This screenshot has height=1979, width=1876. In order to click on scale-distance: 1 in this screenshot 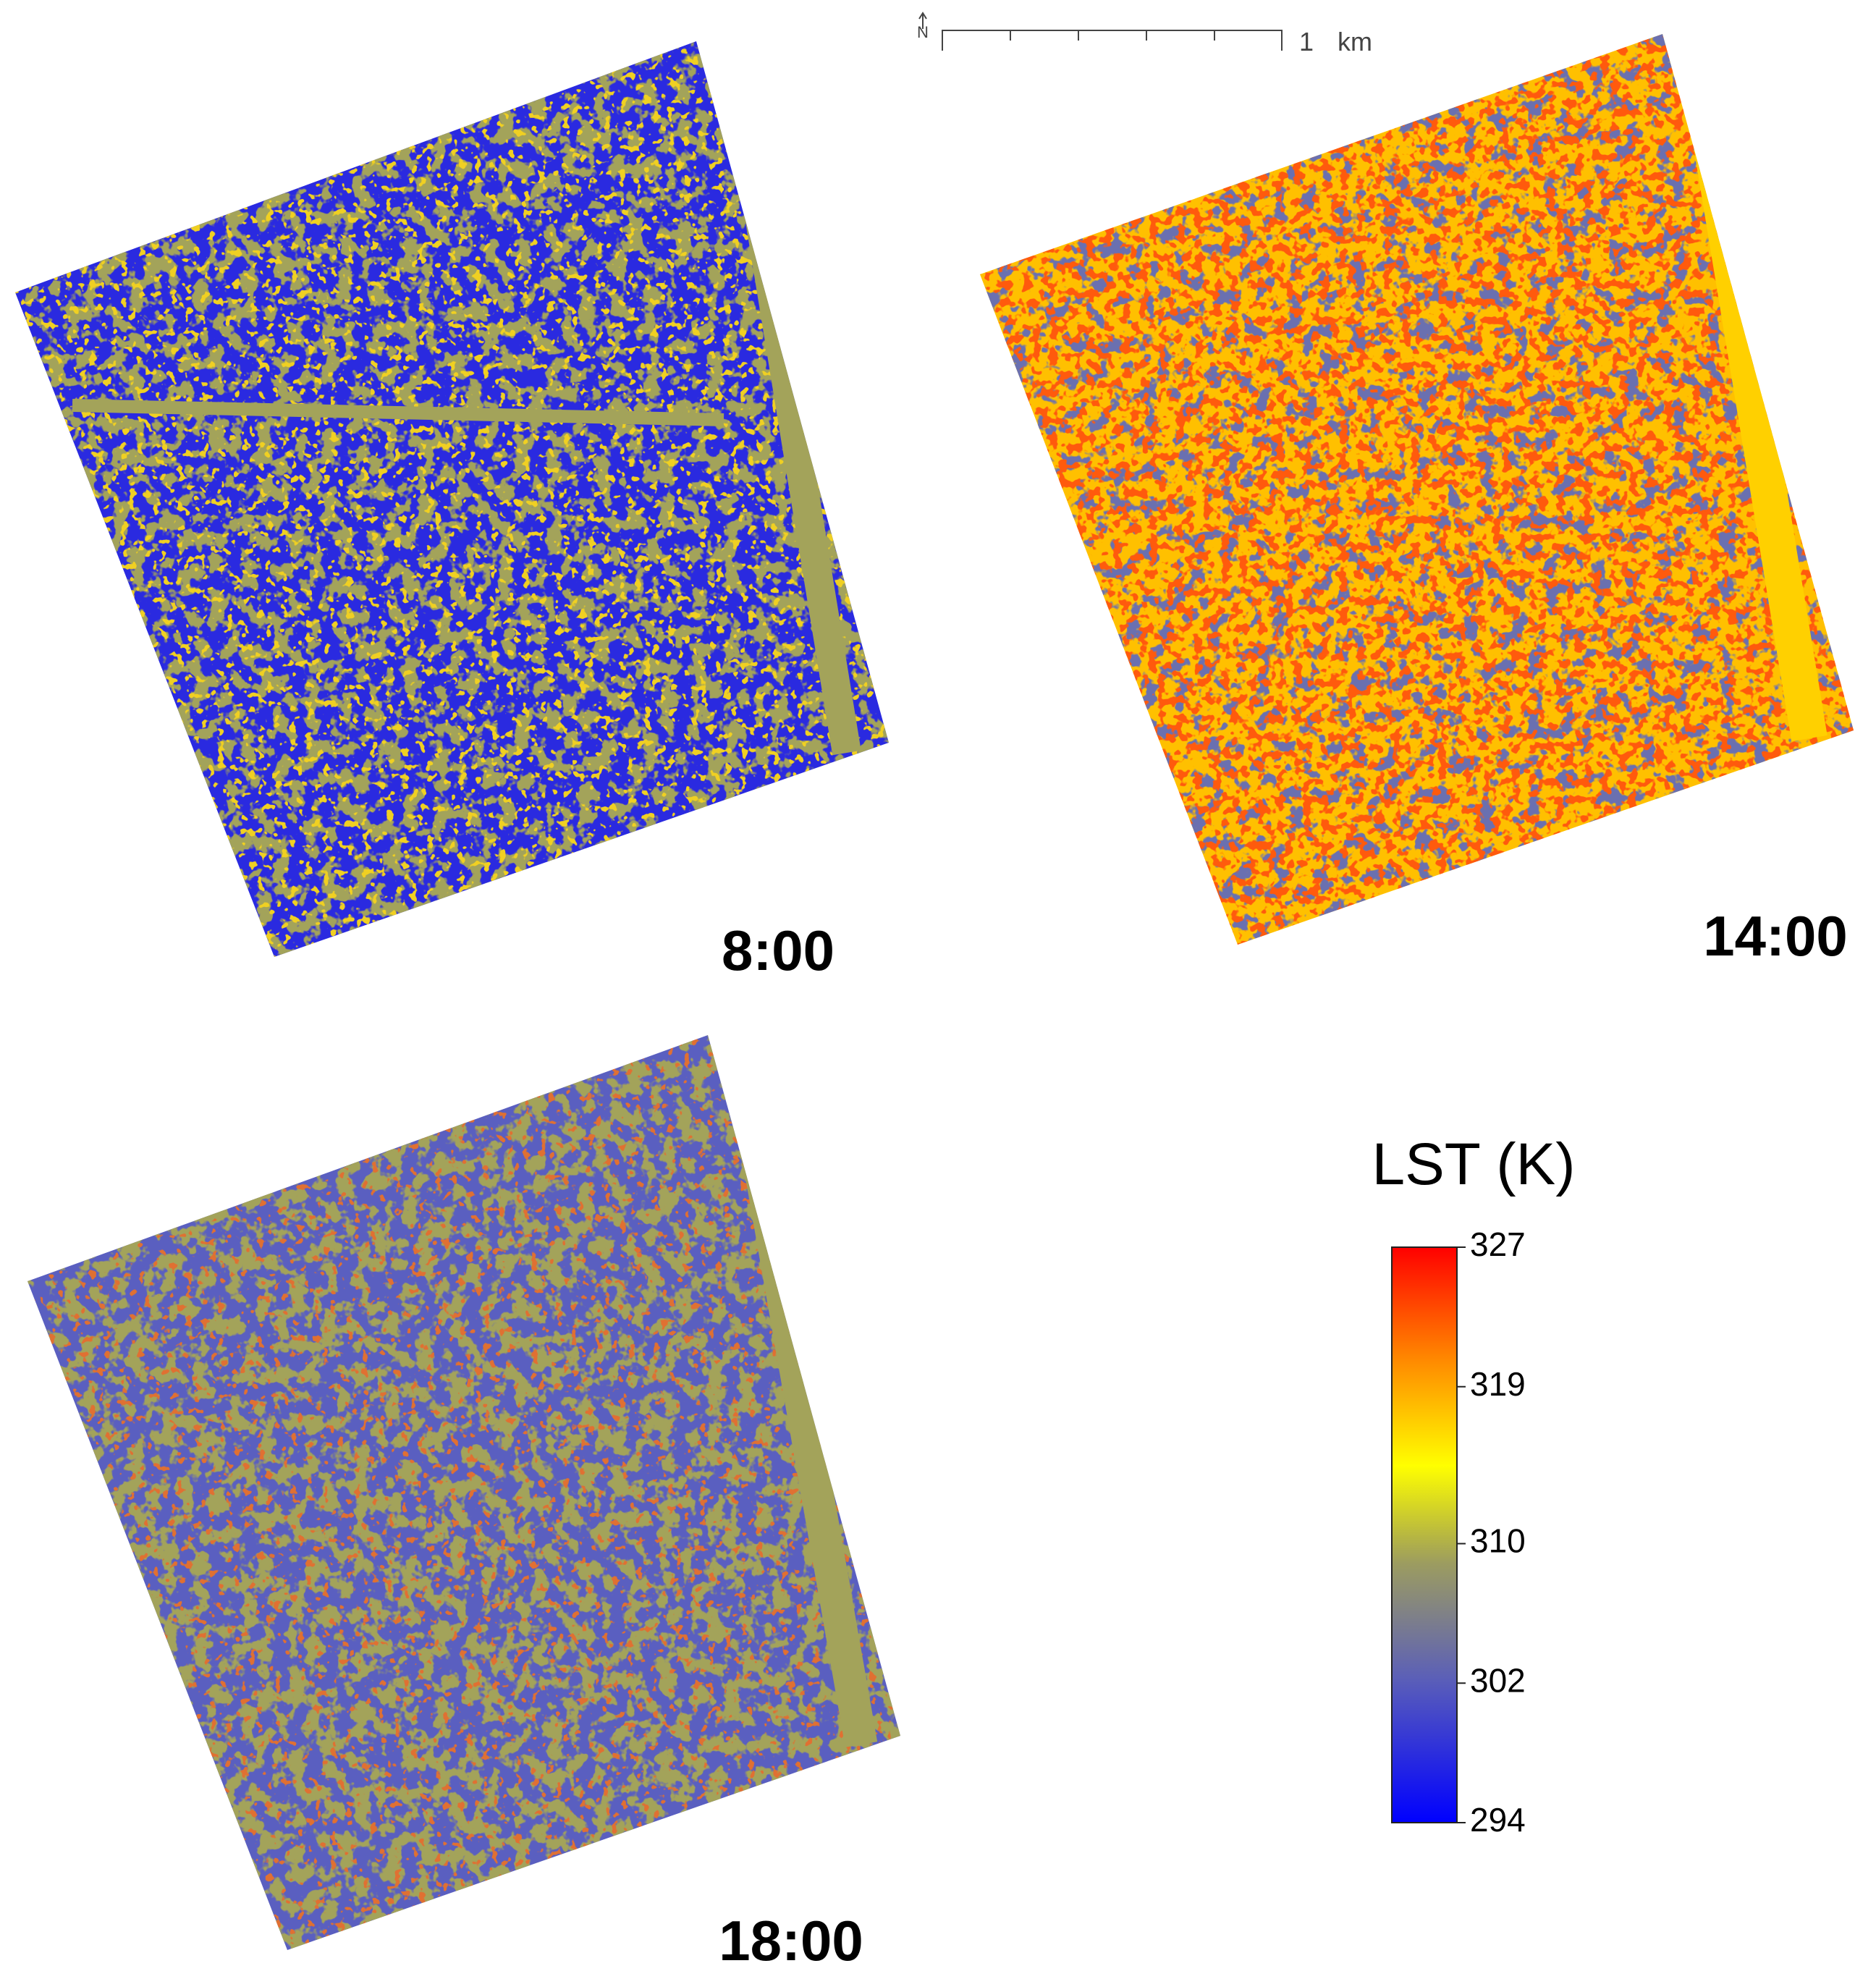, I will do `click(1306, 41)`.